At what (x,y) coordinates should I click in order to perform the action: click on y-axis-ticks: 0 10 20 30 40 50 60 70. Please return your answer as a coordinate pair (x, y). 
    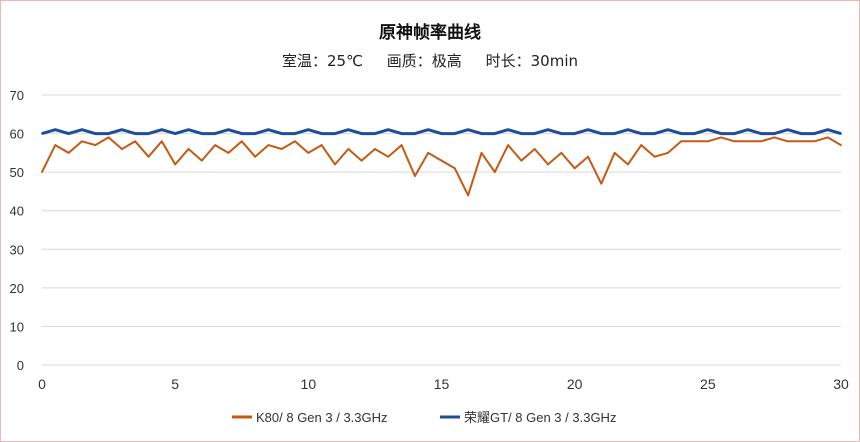
    Looking at the image, I should click on (17, 230).